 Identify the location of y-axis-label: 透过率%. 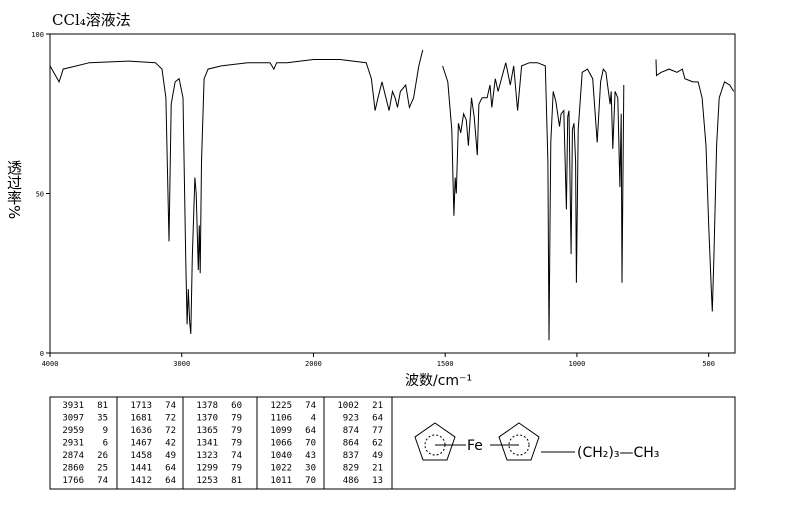
(14, 189).